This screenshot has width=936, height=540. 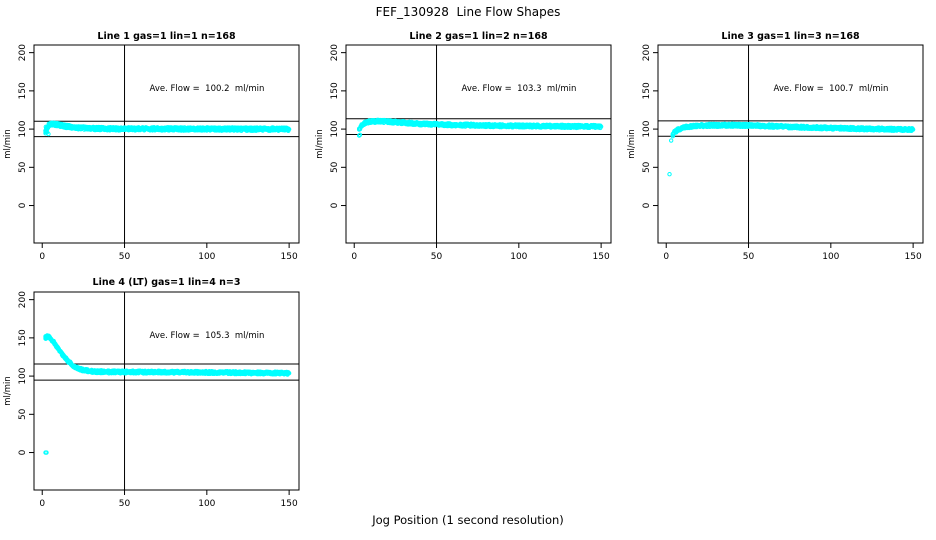 I want to click on ave-flow-annotation: Ave. Flow = 100.7 ml/min, so click(x=831, y=89).